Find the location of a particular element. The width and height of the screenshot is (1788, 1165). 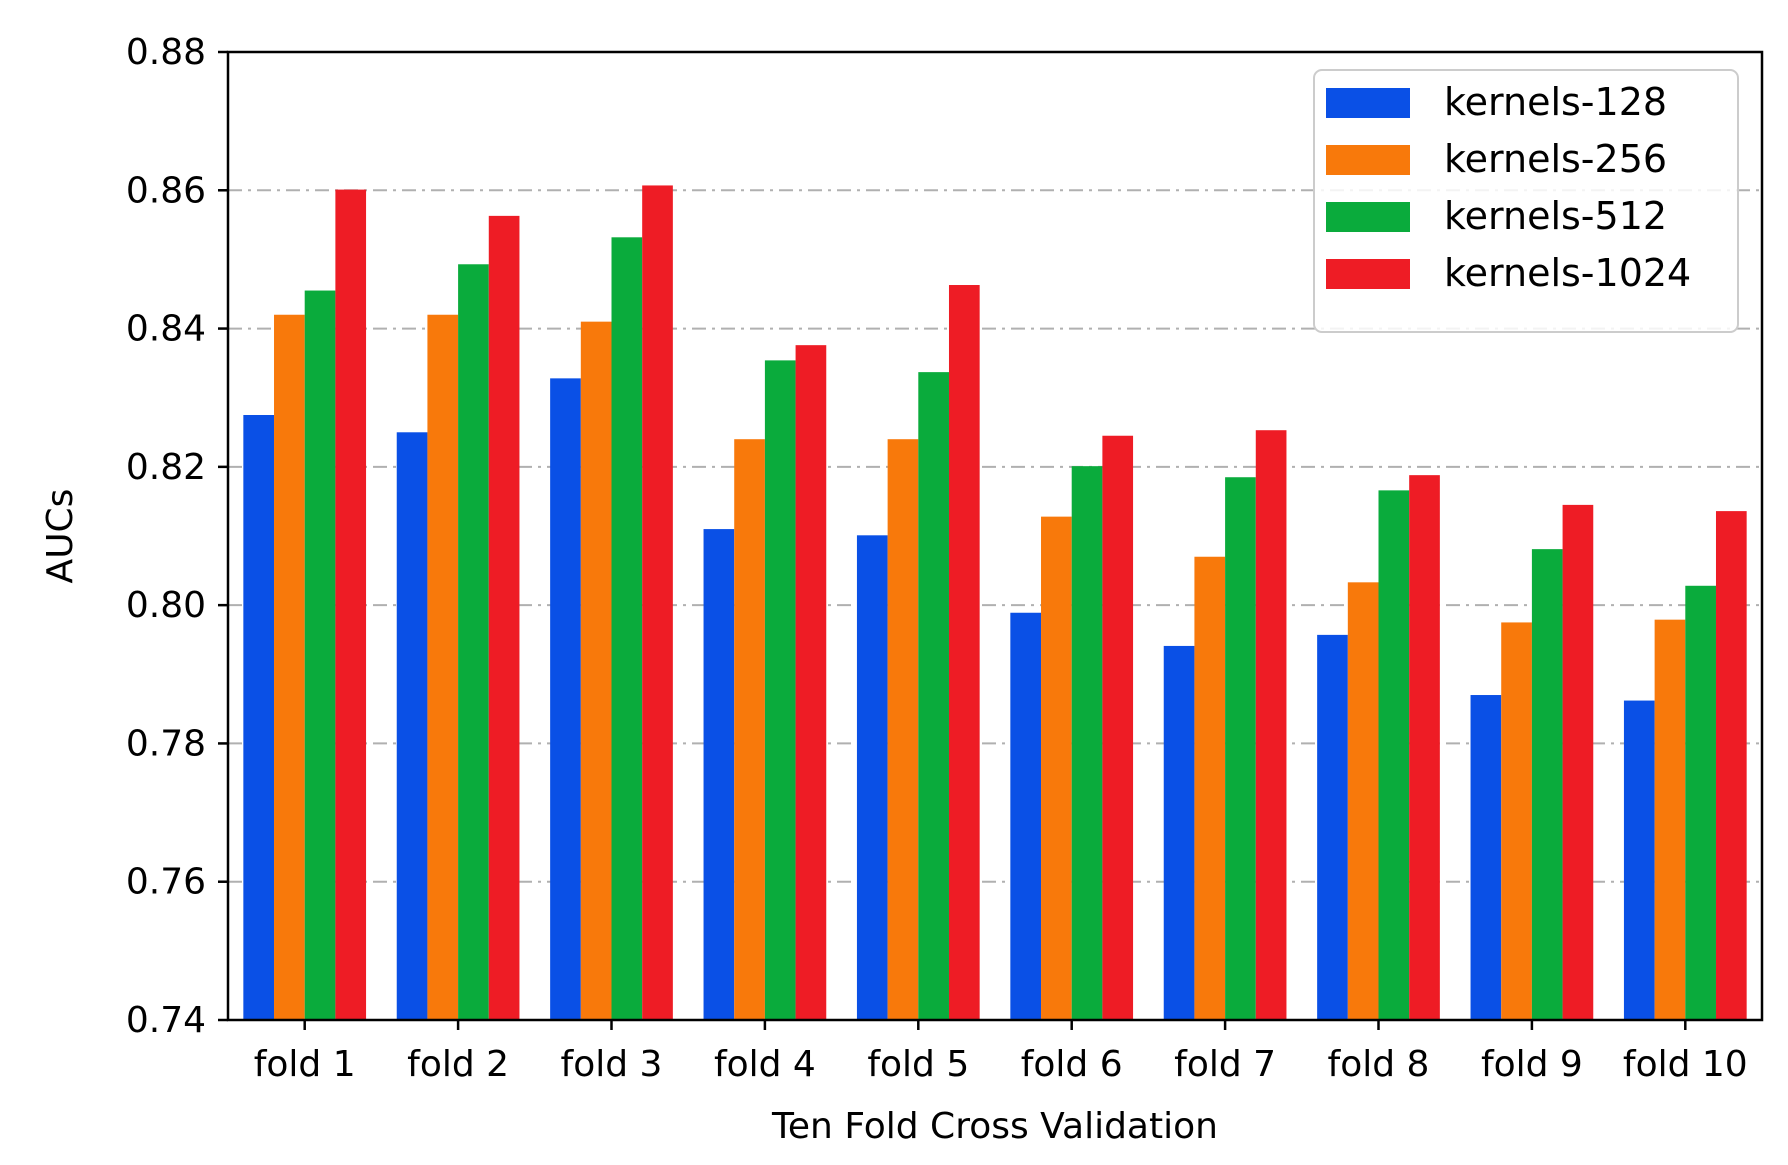

y-tick-label: 0.74 is located at coordinates (166, 1020).